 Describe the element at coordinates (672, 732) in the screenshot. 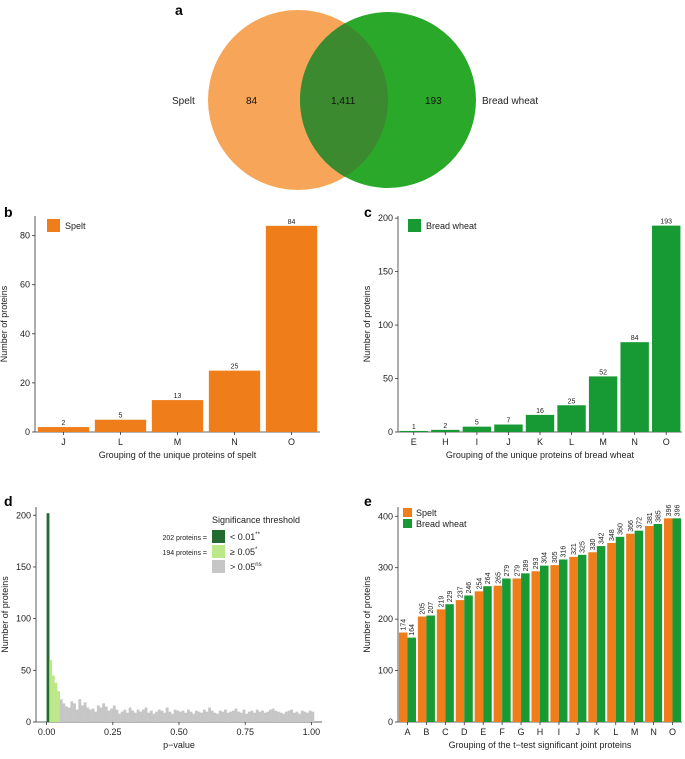

I see `e-xtick-label: O` at that location.